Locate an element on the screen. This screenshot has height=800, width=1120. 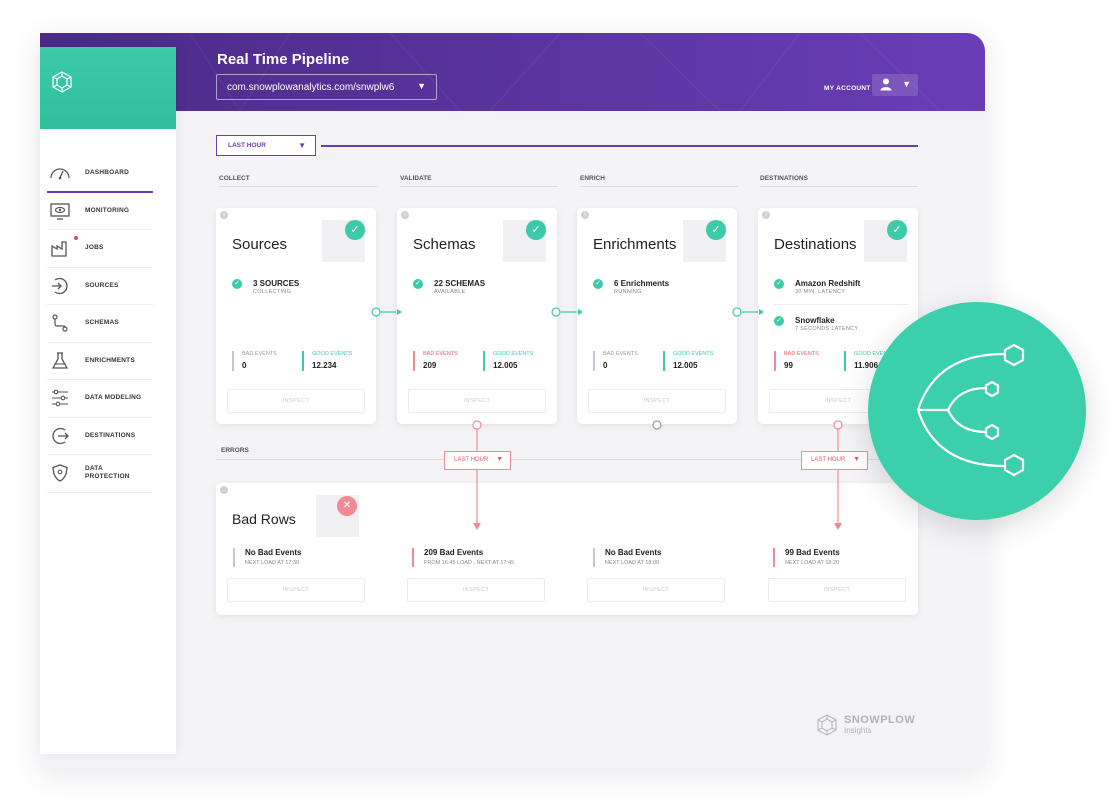
check-circle-icon: ✓ is located at coordinates (716, 230).